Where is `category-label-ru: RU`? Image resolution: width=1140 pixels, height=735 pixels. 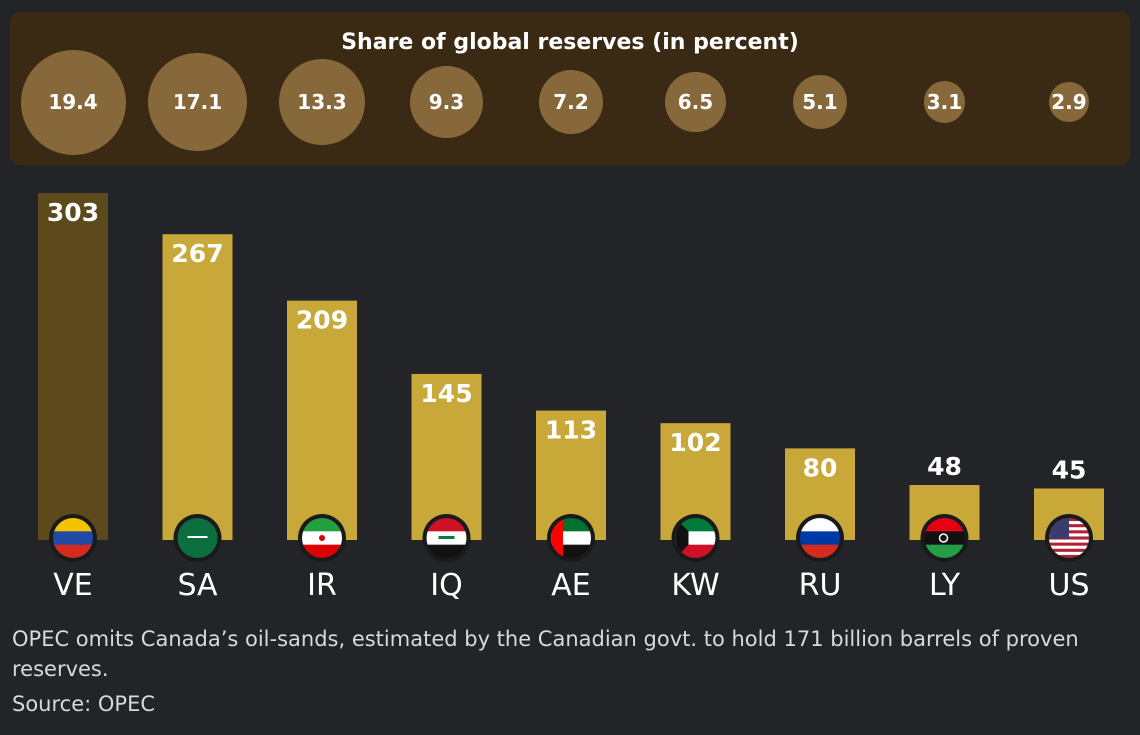
category-label-ru: RU is located at coordinates (820, 585).